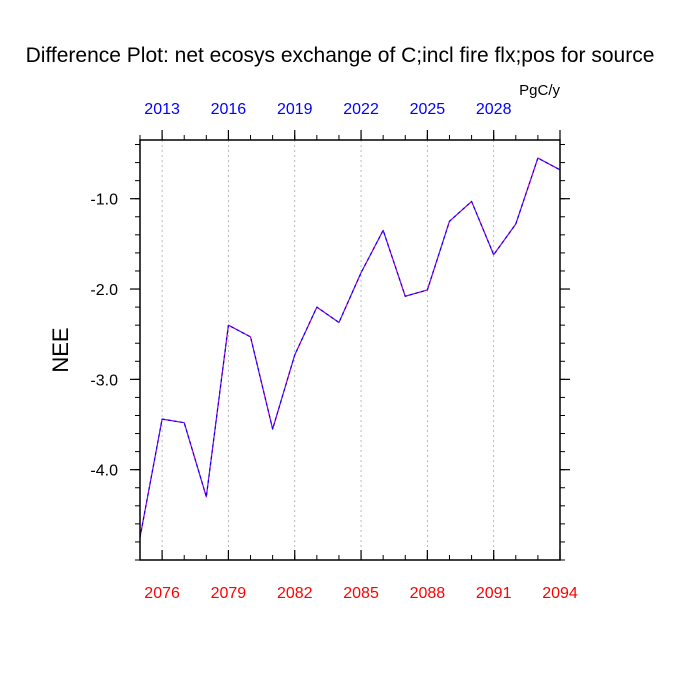 The height and width of the screenshot is (700, 700). Describe the element at coordinates (162, 109) in the screenshot. I see `x-tick-label-top: 2013` at that location.